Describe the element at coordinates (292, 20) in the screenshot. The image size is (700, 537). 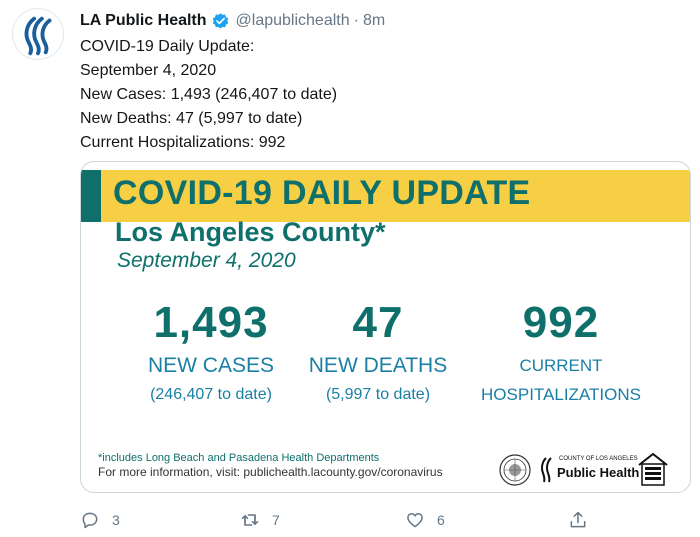
I see `account-handle: @lapublichealth` at that location.